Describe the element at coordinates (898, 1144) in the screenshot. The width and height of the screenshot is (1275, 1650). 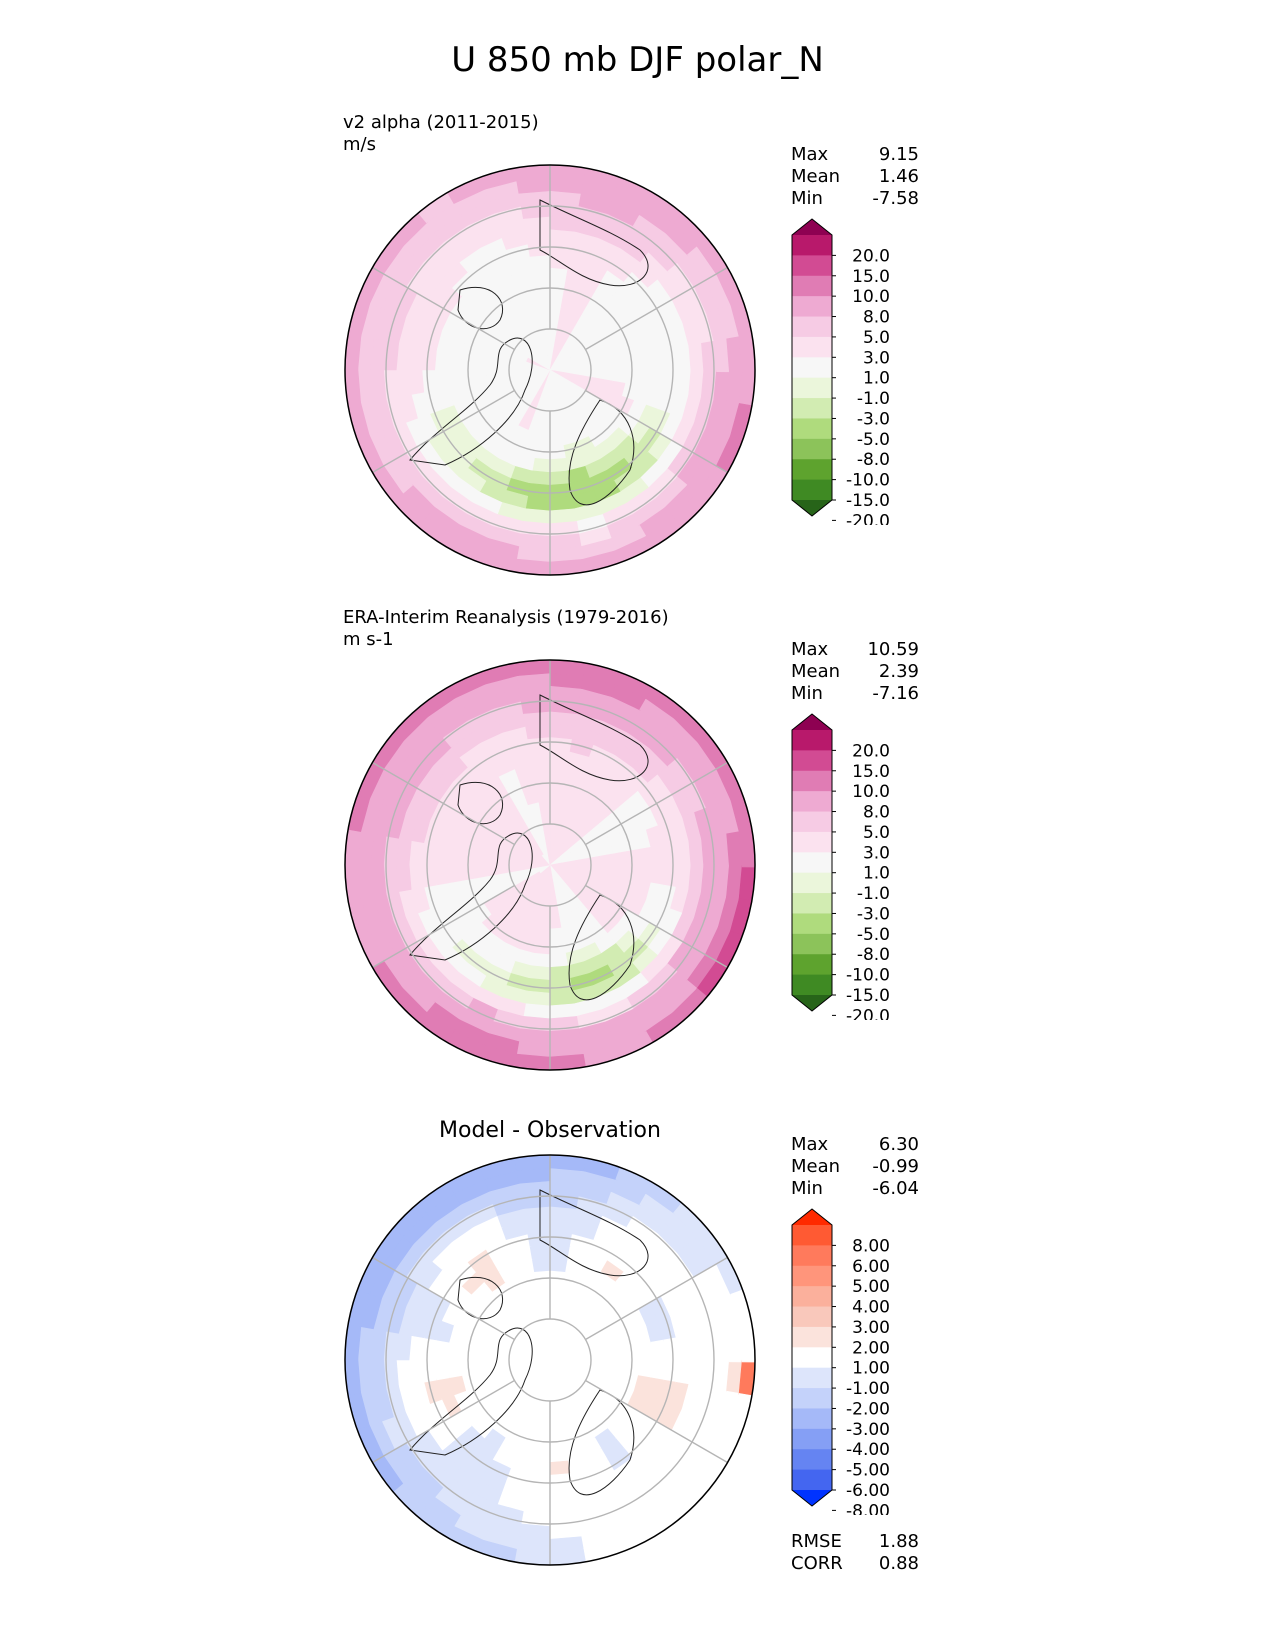
I see `panel3-stat-value: 6.30` at that location.